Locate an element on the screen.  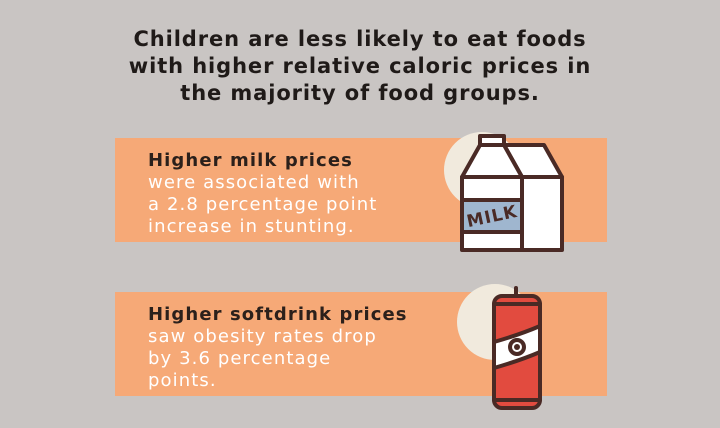
softdrink-card-title: Higher softdrink prices is located at coordinates (278, 314).